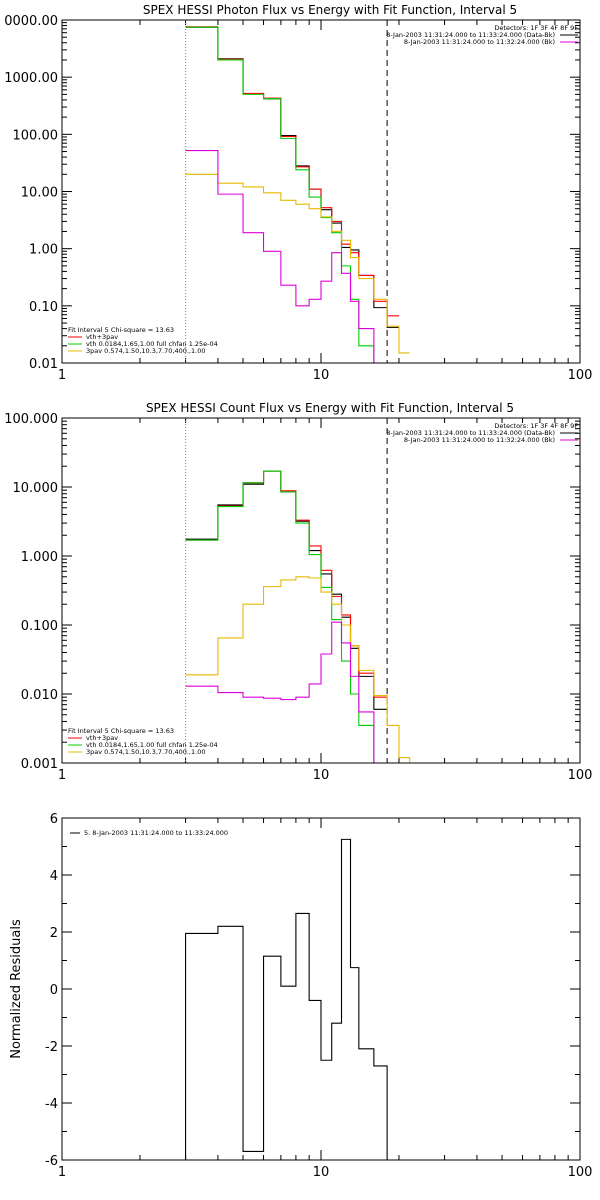  Describe the element at coordinates (36, 135) in the screenshot. I see `y-tick-label: 100.00` at that location.